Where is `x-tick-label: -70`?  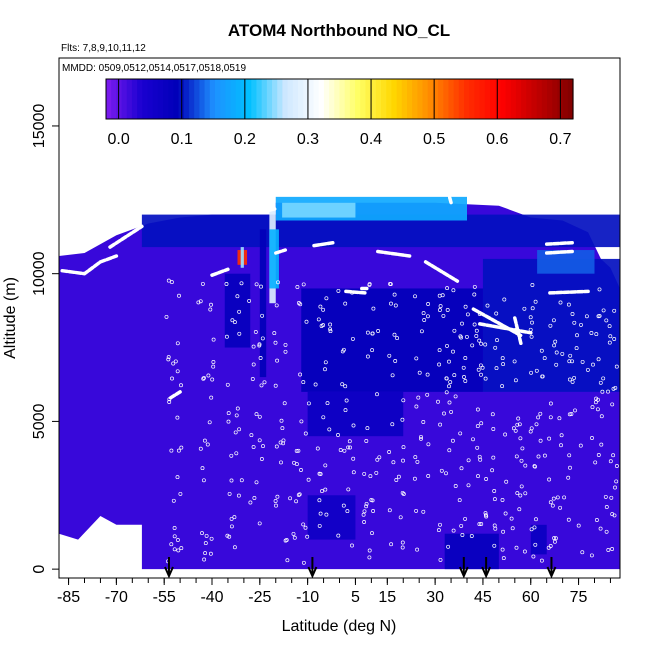 x-tick-label: -70 is located at coordinates (116, 597).